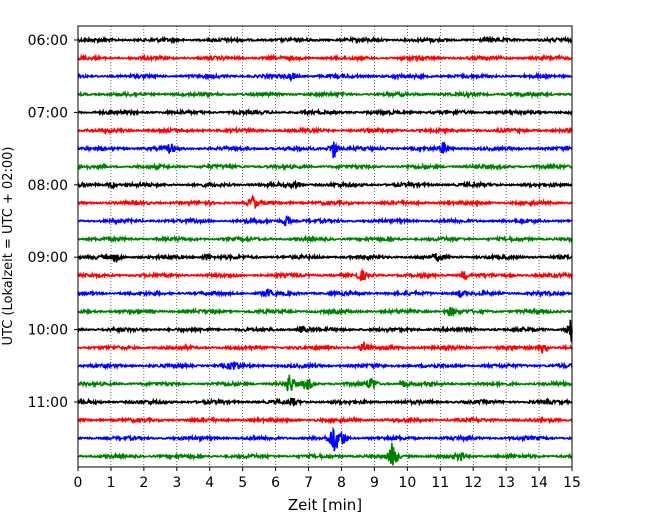 The width and height of the screenshot is (650, 520). Describe the element at coordinates (48, 41) in the screenshot. I see `y-tick-label: 06:00` at that location.